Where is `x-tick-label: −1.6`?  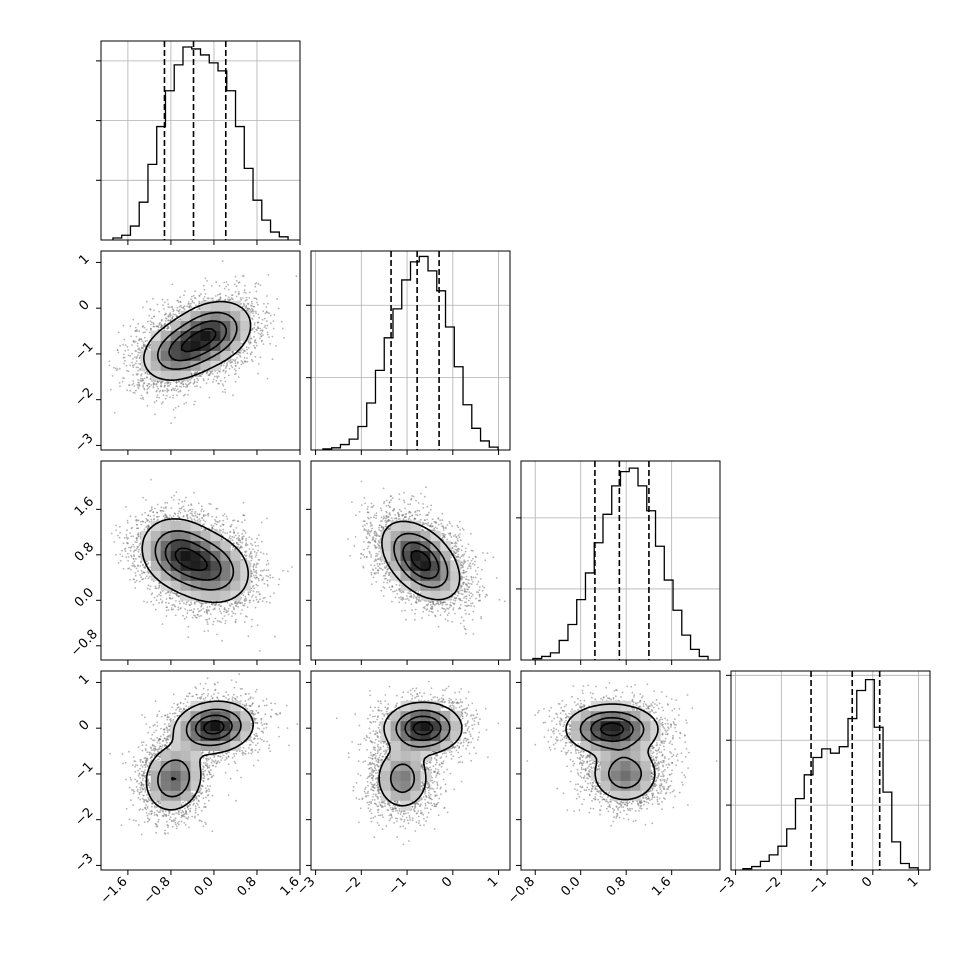 x-tick-label: −1.6 is located at coordinates (114, 890).